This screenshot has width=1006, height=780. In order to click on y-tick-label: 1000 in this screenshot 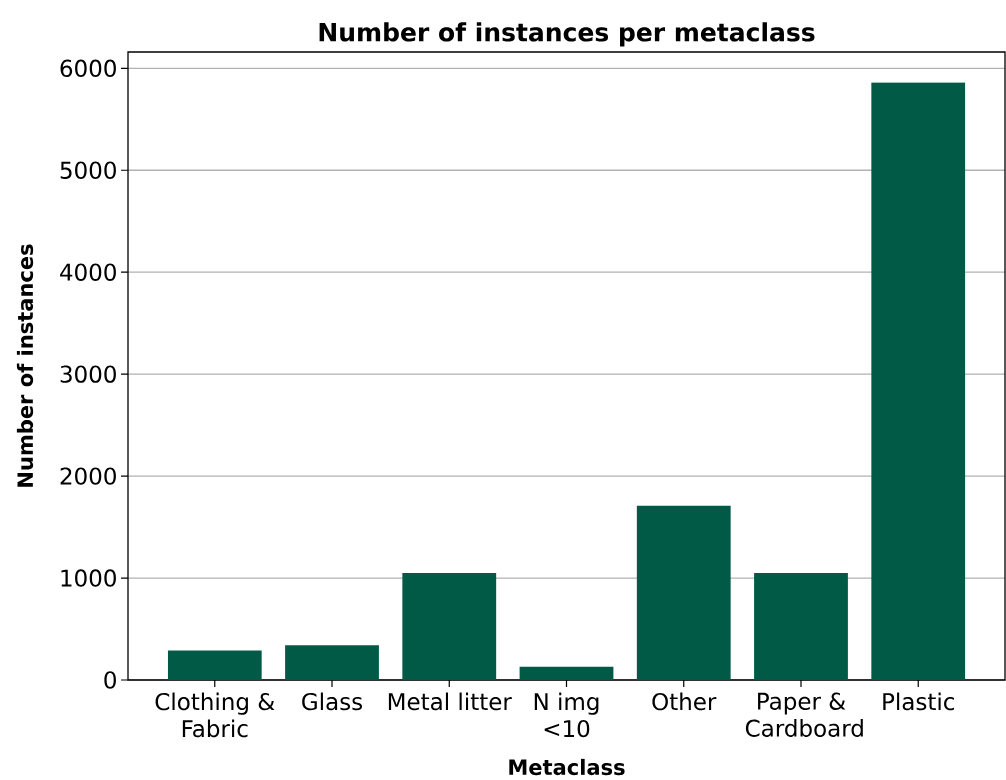, I will do `click(88, 578)`.